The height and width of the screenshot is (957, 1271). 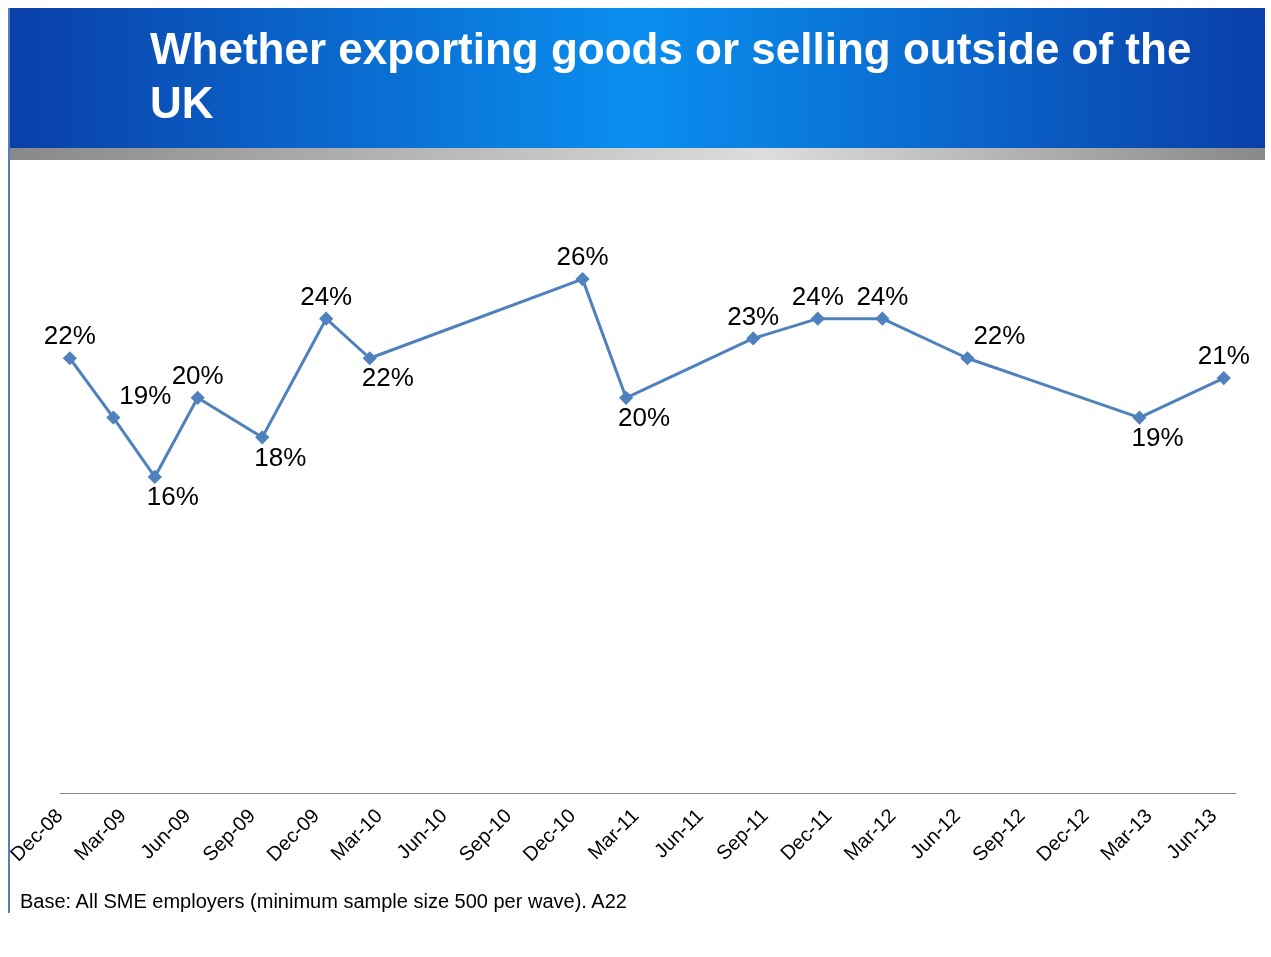 I want to click on data-label: 21%, so click(x=1223, y=355).